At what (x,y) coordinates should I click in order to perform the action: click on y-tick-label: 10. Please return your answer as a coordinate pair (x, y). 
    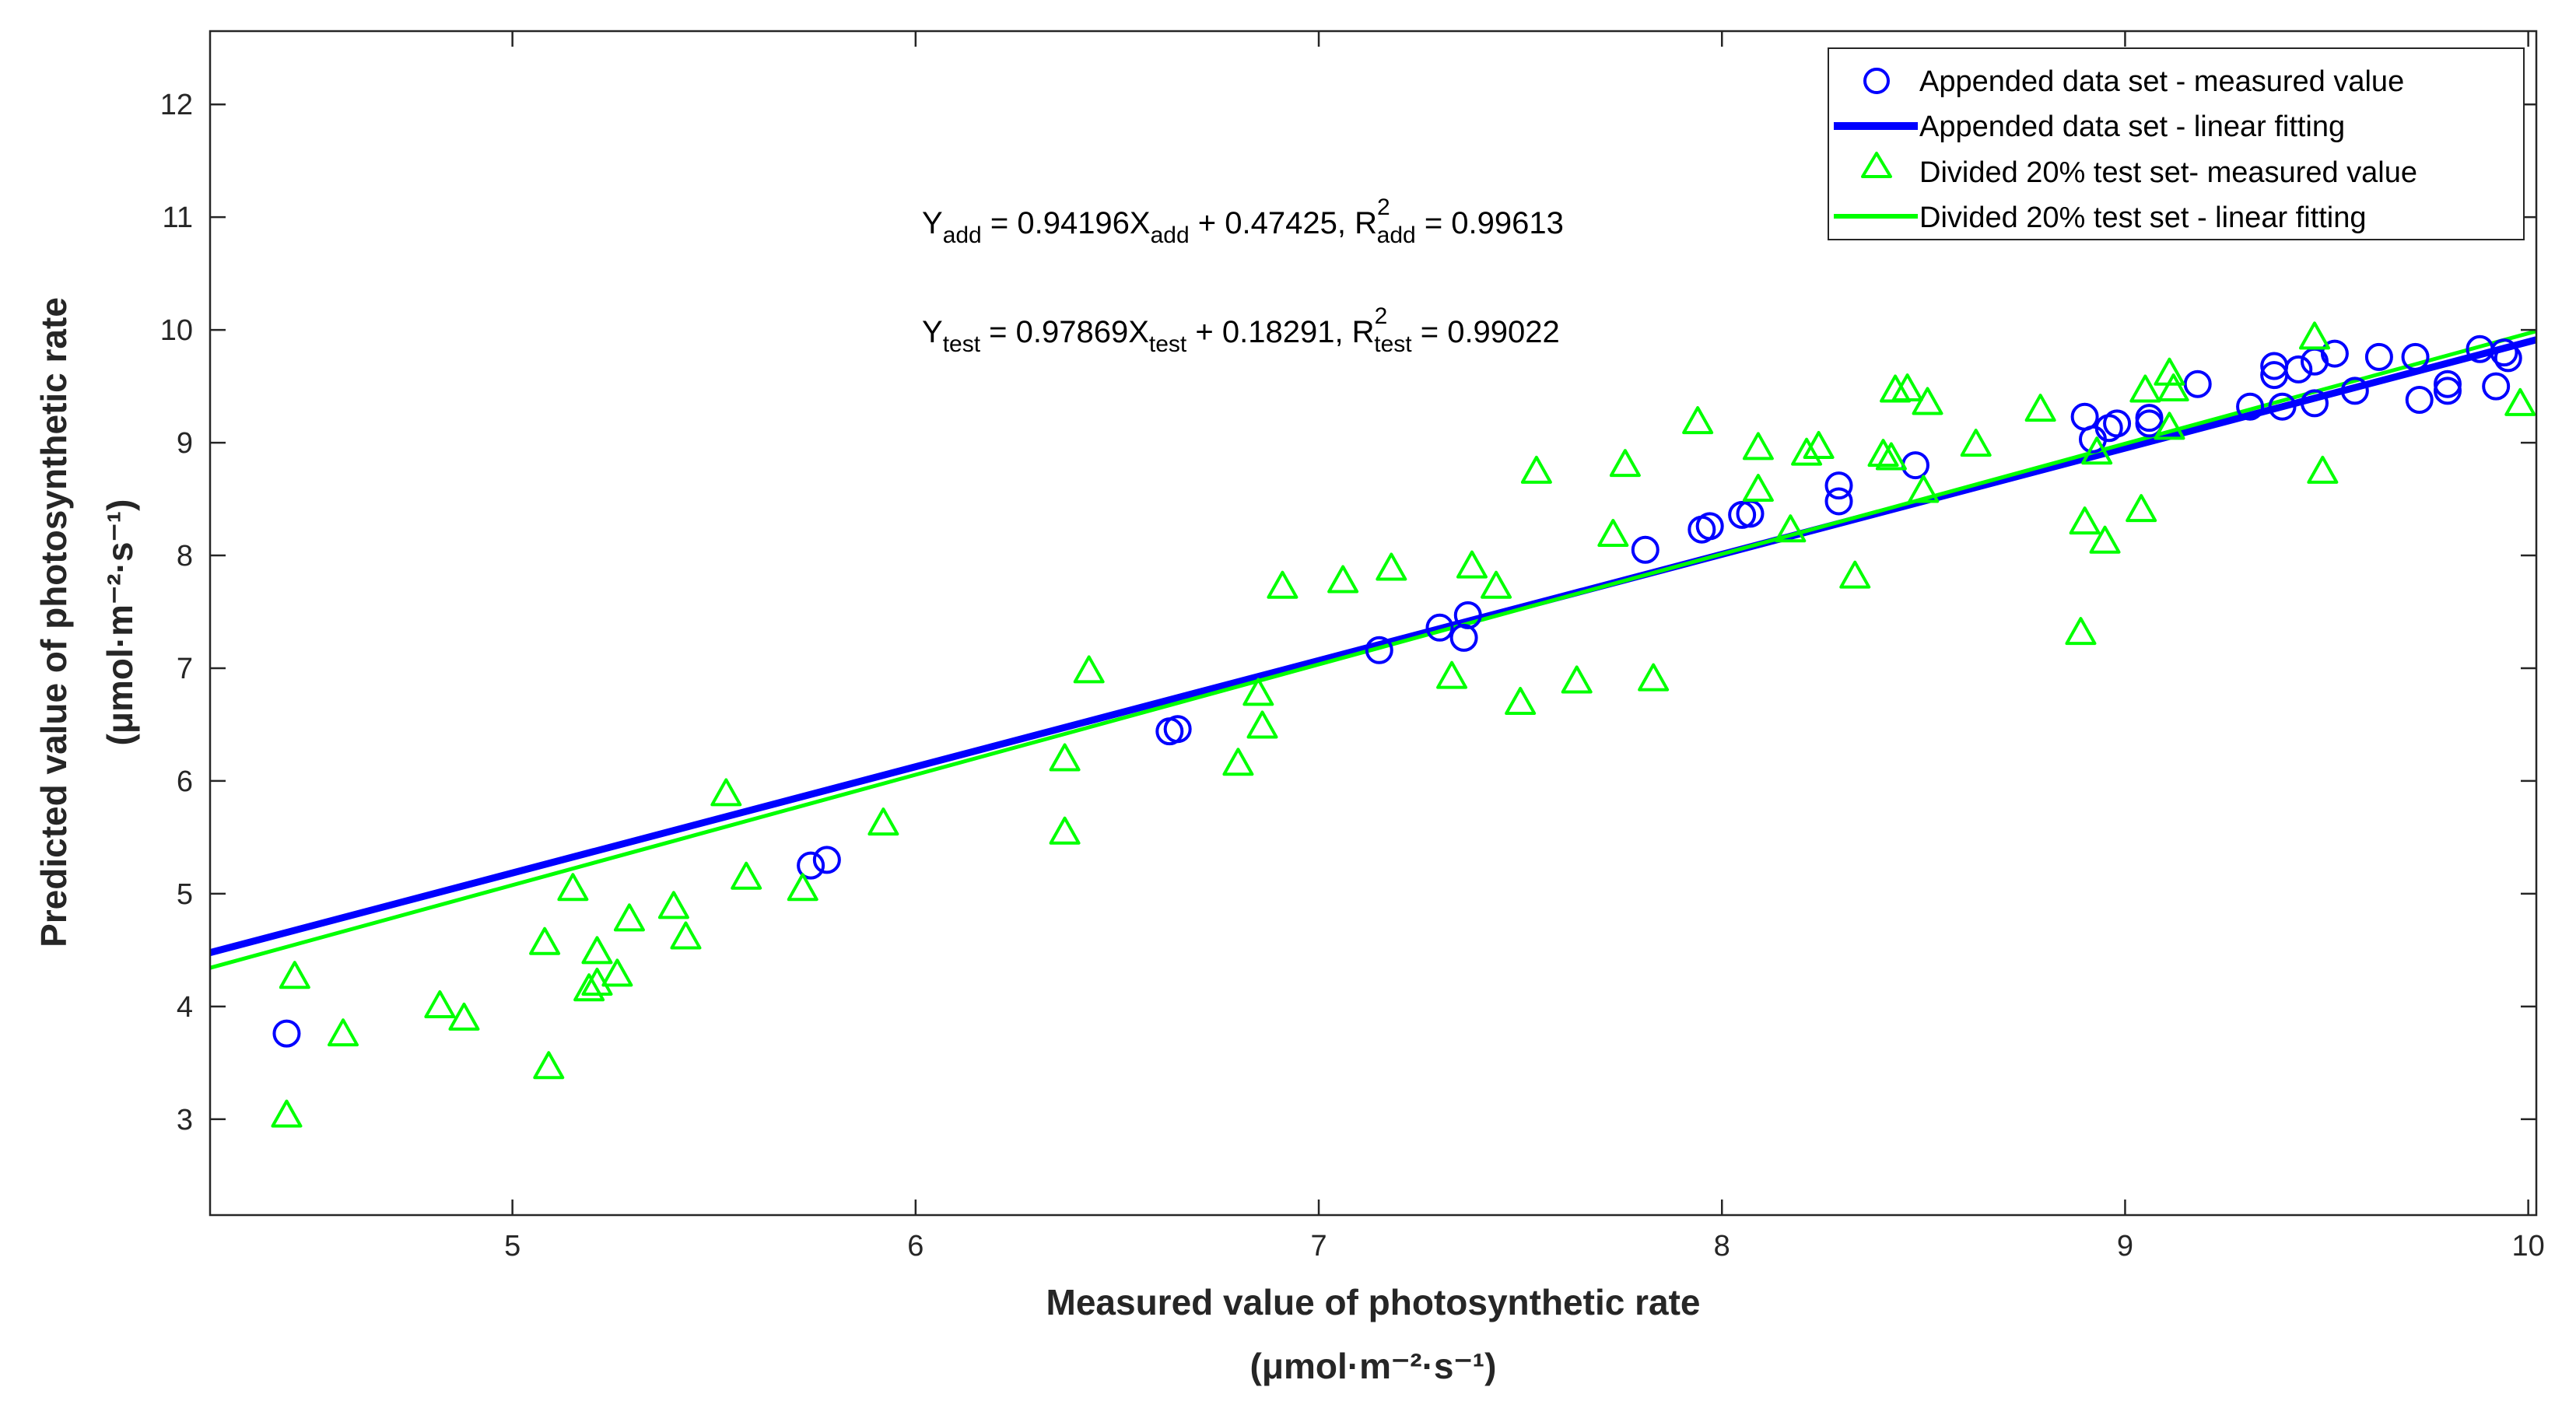
    Looking at the image, I should click on (176, 330).